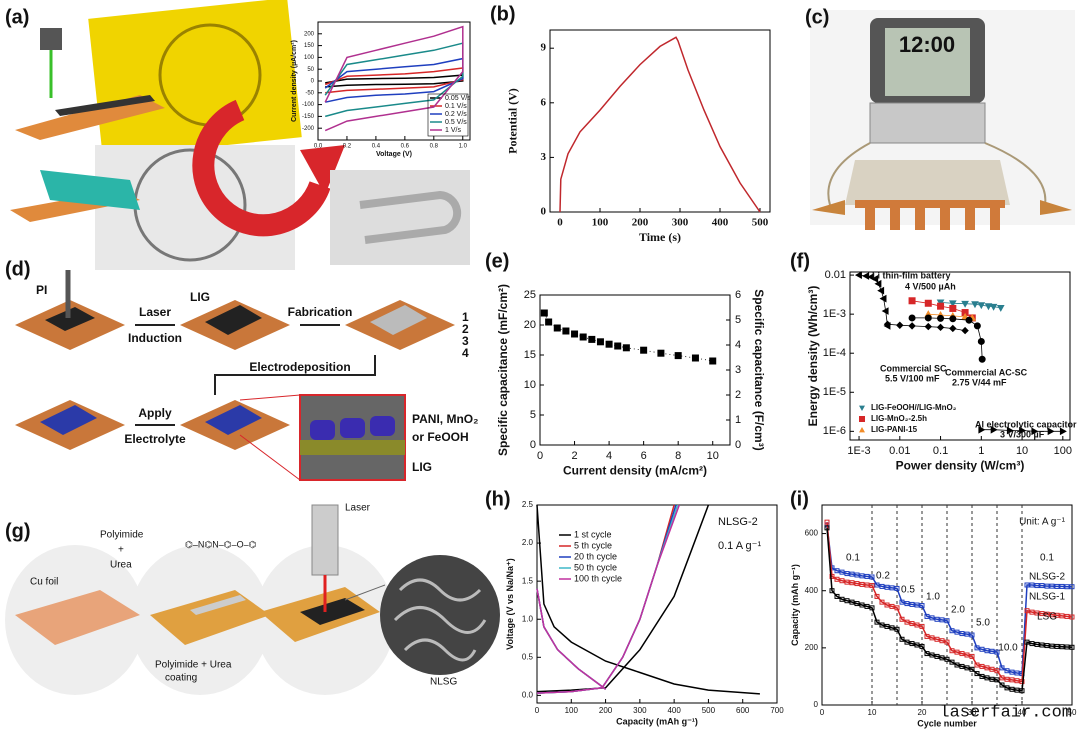 The image size is (1080, 741). Describe the element at coordinates (738, 395) in the screenshot. I see `y2-tick-label: 2` at that location.